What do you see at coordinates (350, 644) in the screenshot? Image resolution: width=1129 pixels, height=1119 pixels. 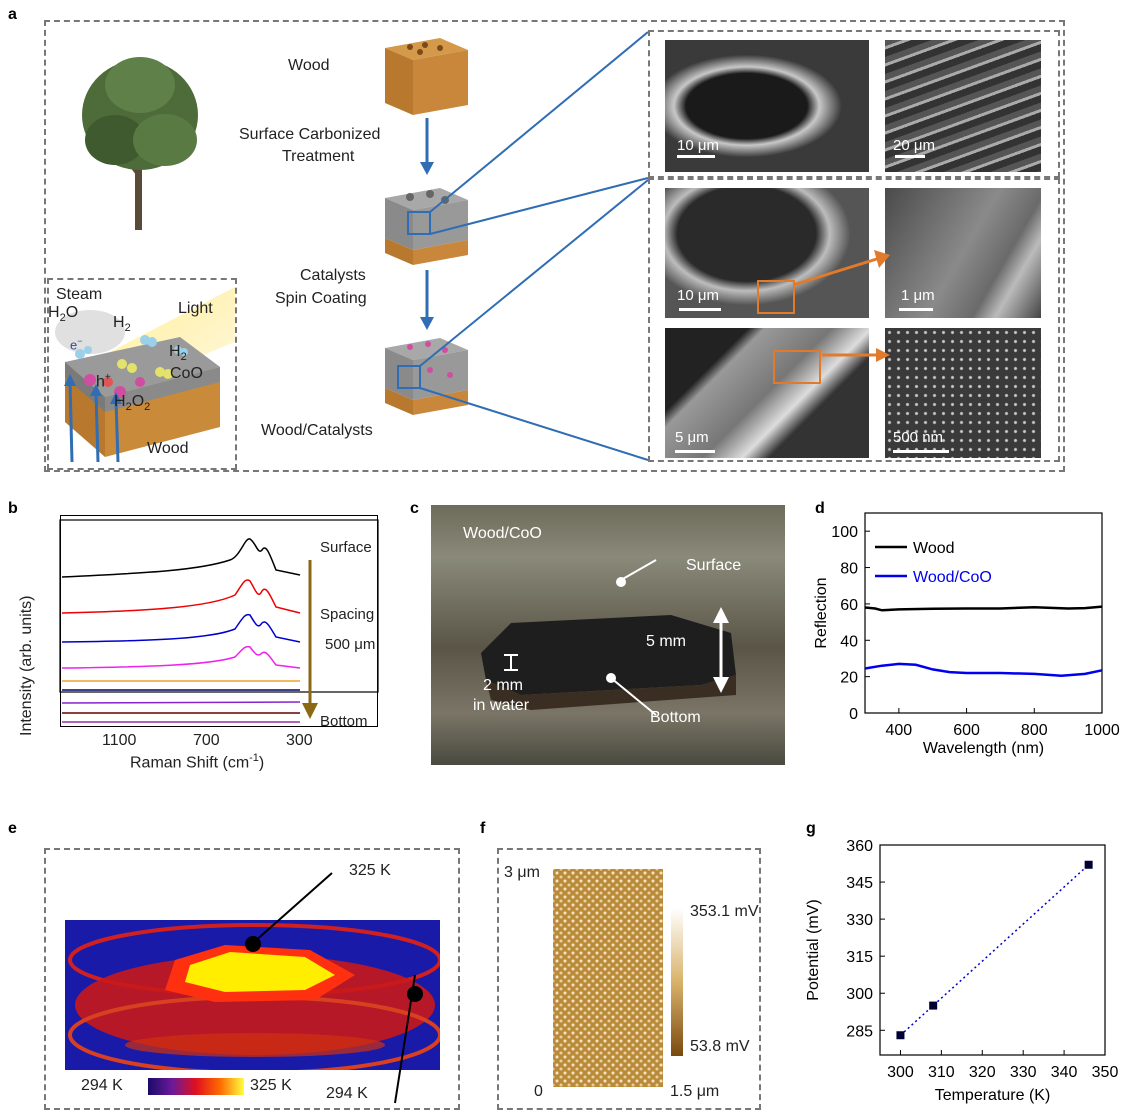 I see `raman-spacing-value: 500 μm` at bounding box center [350, 644].